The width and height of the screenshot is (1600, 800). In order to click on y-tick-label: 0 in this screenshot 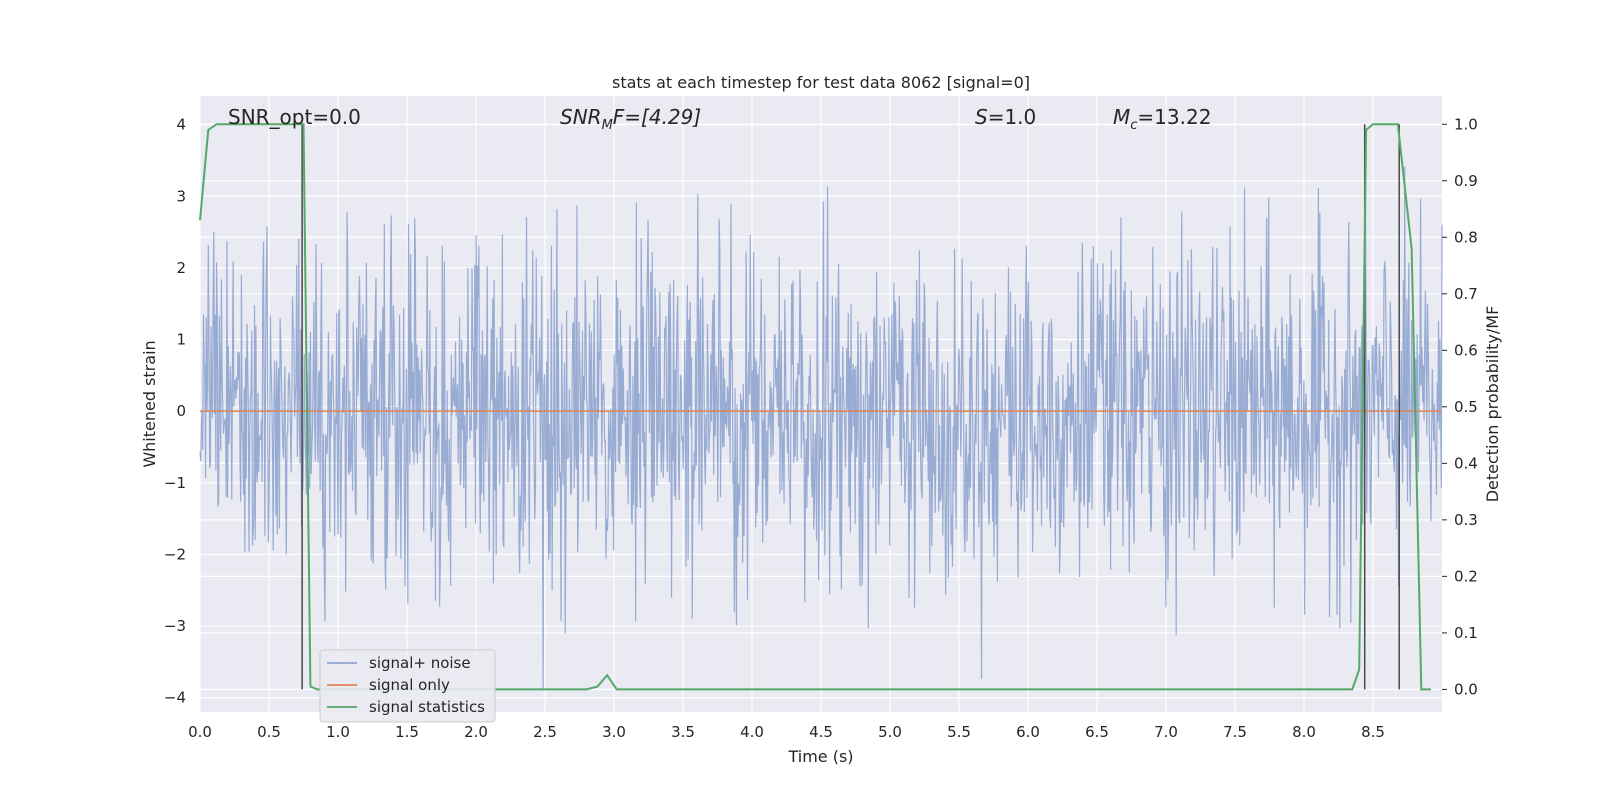, I will do `click(181, 411)`.